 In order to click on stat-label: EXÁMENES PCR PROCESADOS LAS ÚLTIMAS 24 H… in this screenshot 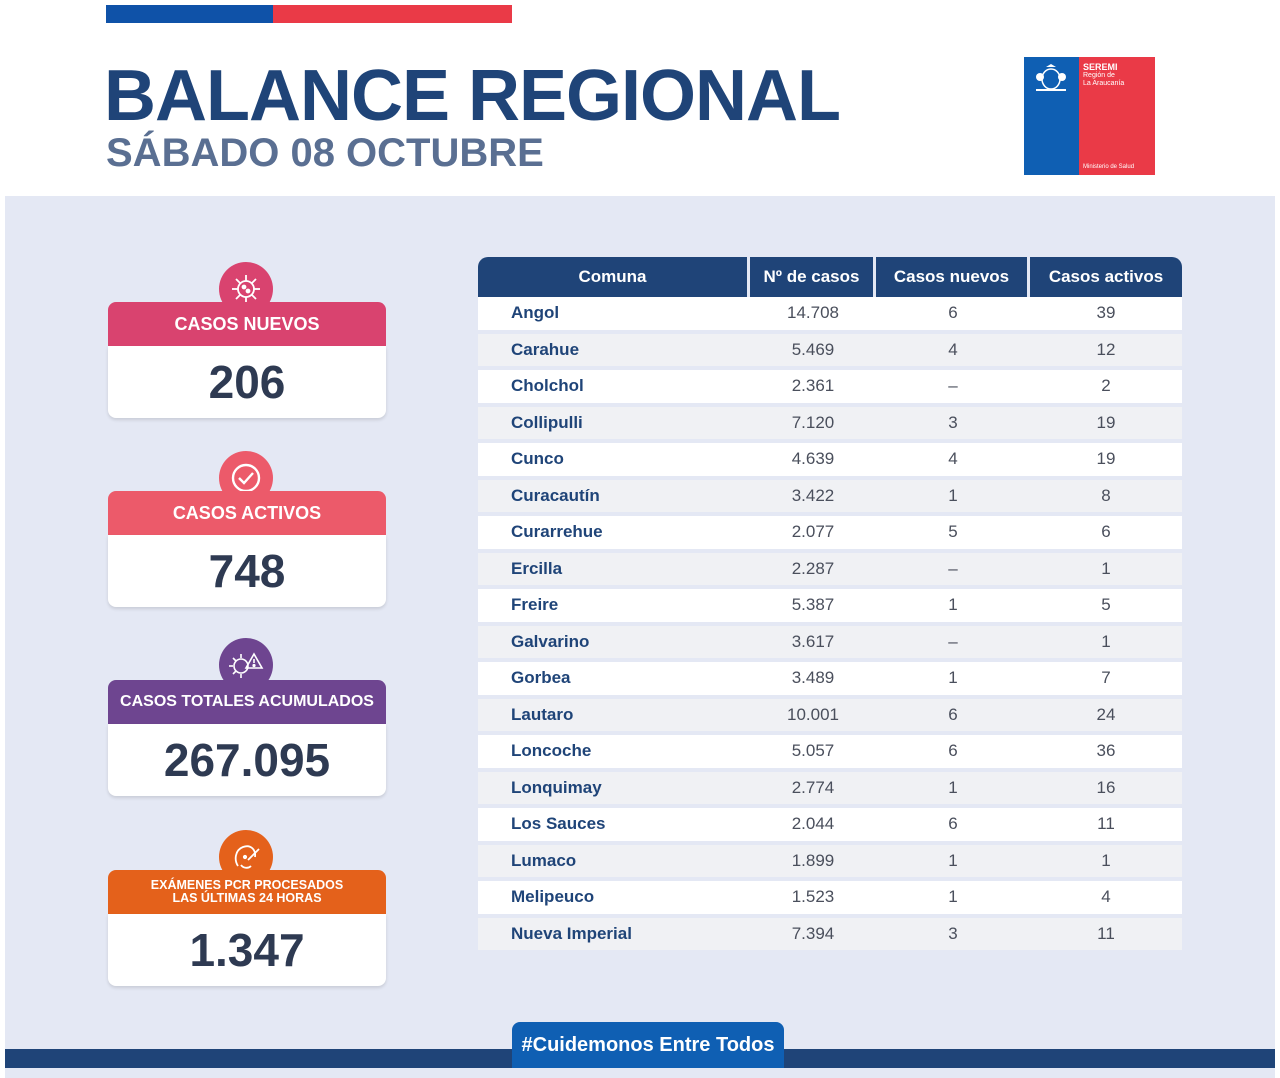, I will do `click(247, 892)`.